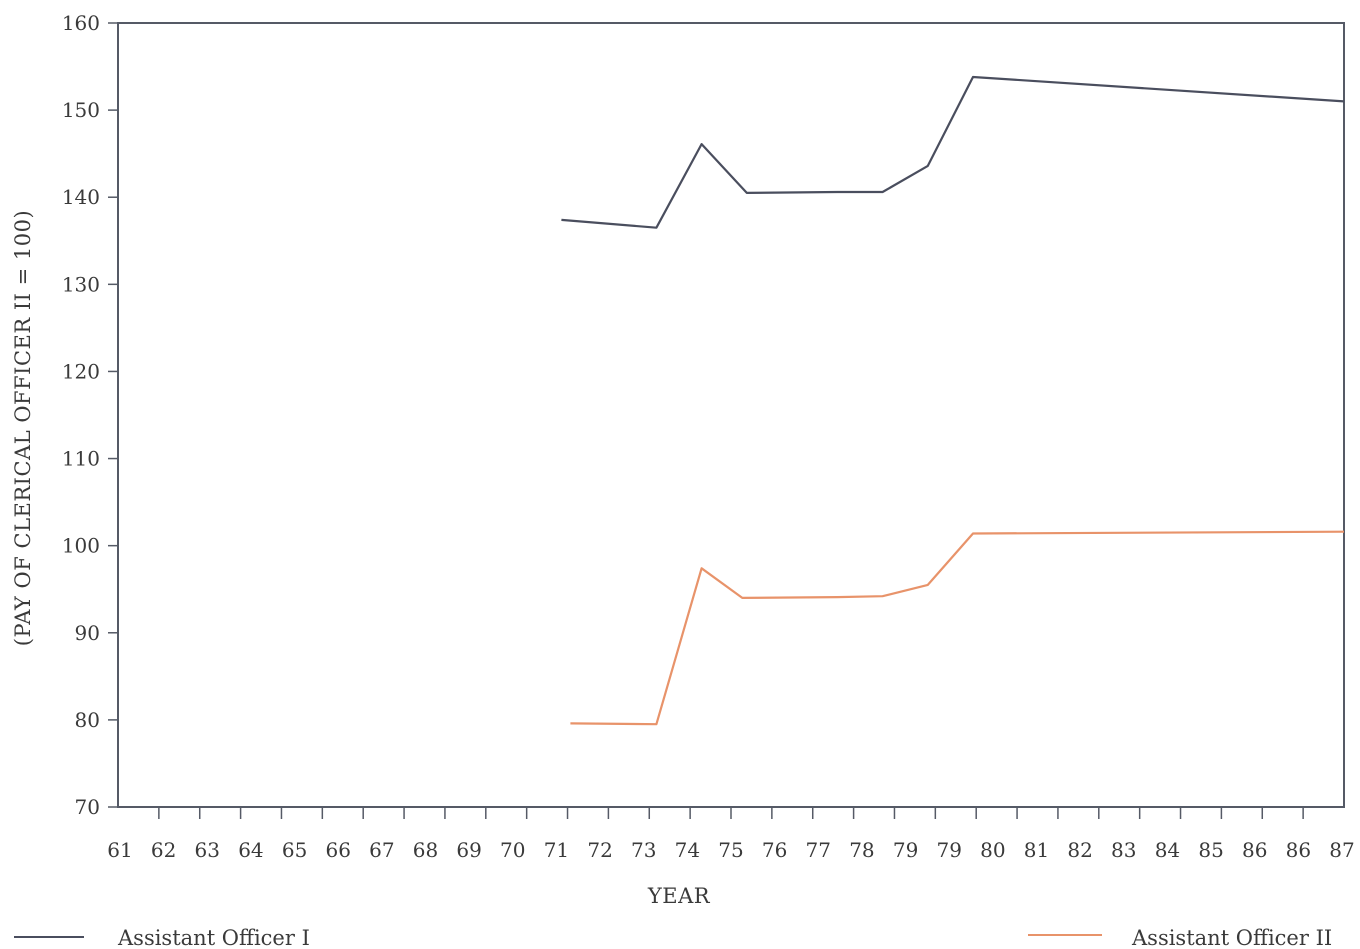 Image resolution: width=1360 pixels, height=949 pixels. I want to click on y-axis: 70 80 90 100 110 120 130 140 150 160, so click(90, 415).